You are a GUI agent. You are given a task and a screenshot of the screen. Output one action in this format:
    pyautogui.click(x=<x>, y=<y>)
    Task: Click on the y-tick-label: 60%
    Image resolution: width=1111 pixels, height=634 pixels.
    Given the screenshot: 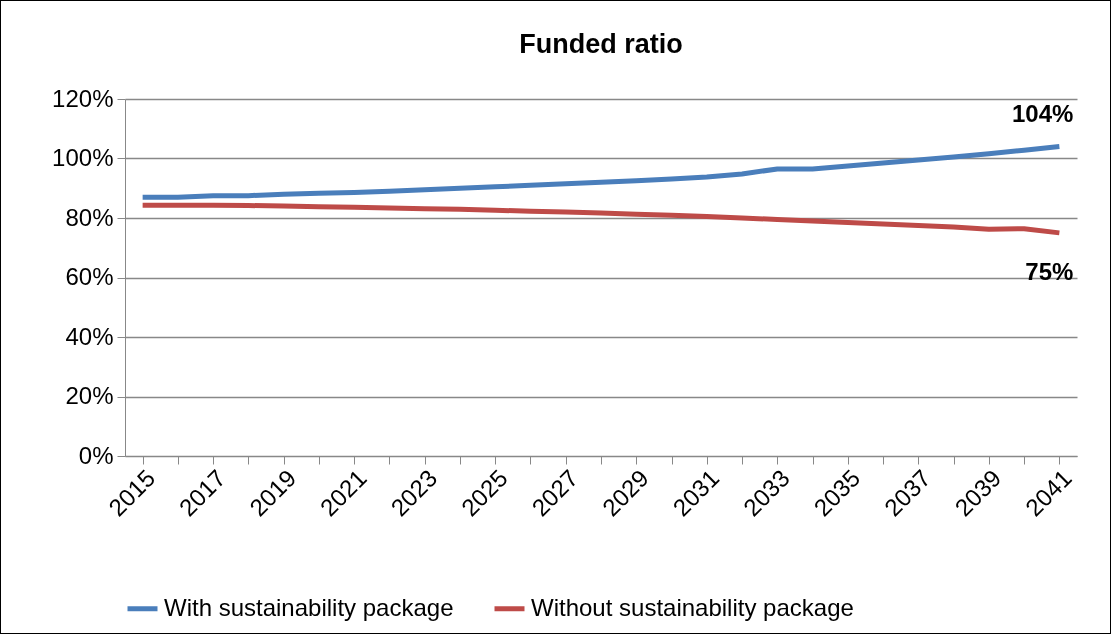 What is the action you would take?
    pyautogui.click(x=89, y=276)
    